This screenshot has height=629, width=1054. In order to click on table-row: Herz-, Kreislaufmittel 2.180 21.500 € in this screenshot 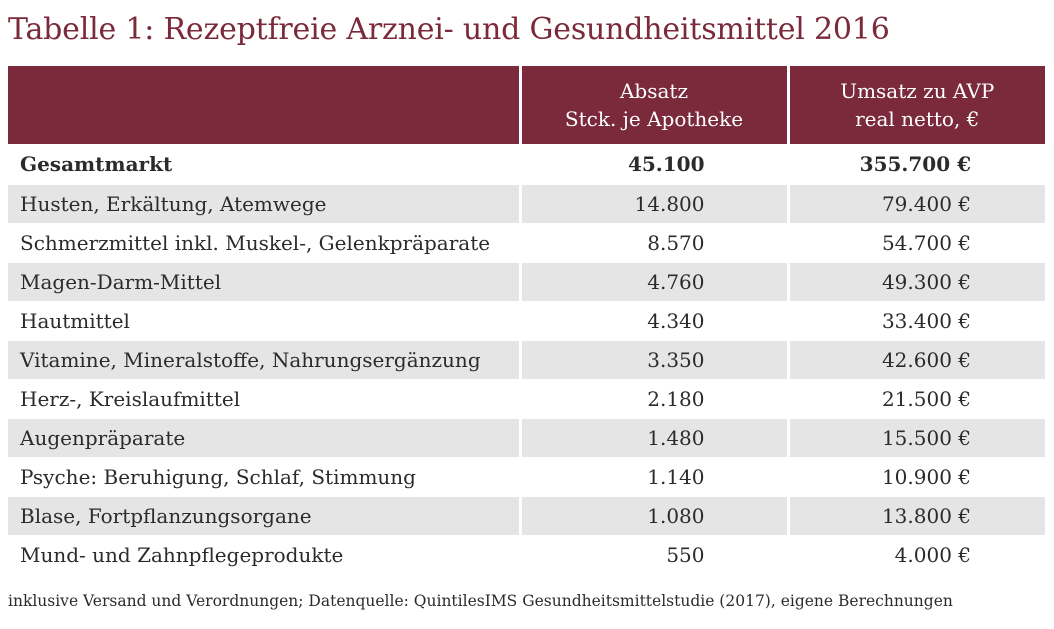, I will do `click(526, 399)`.